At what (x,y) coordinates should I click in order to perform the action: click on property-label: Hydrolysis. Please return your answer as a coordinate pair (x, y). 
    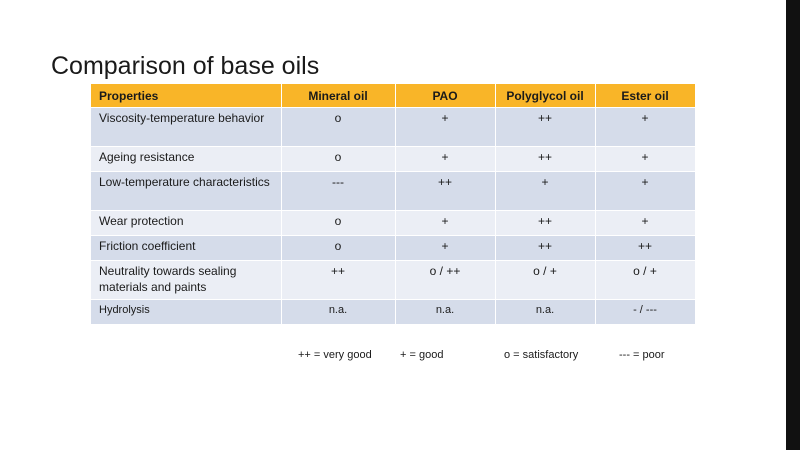
    Looking at the image, I should click on (186, 311).